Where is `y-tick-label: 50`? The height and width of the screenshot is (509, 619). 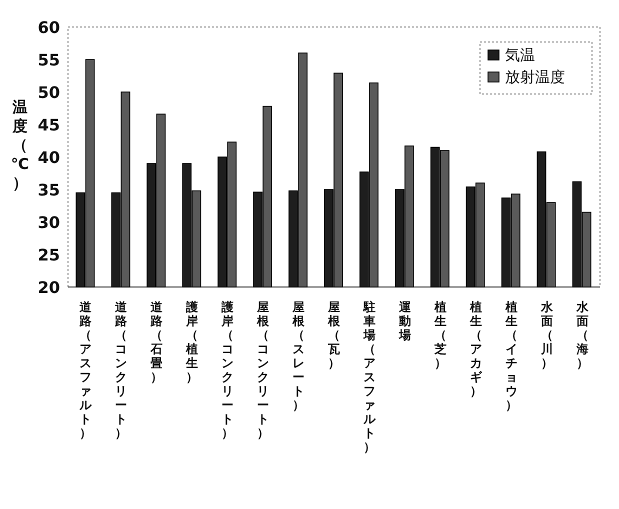 y-tick-label: 50 is located at coordinates (49, 92).